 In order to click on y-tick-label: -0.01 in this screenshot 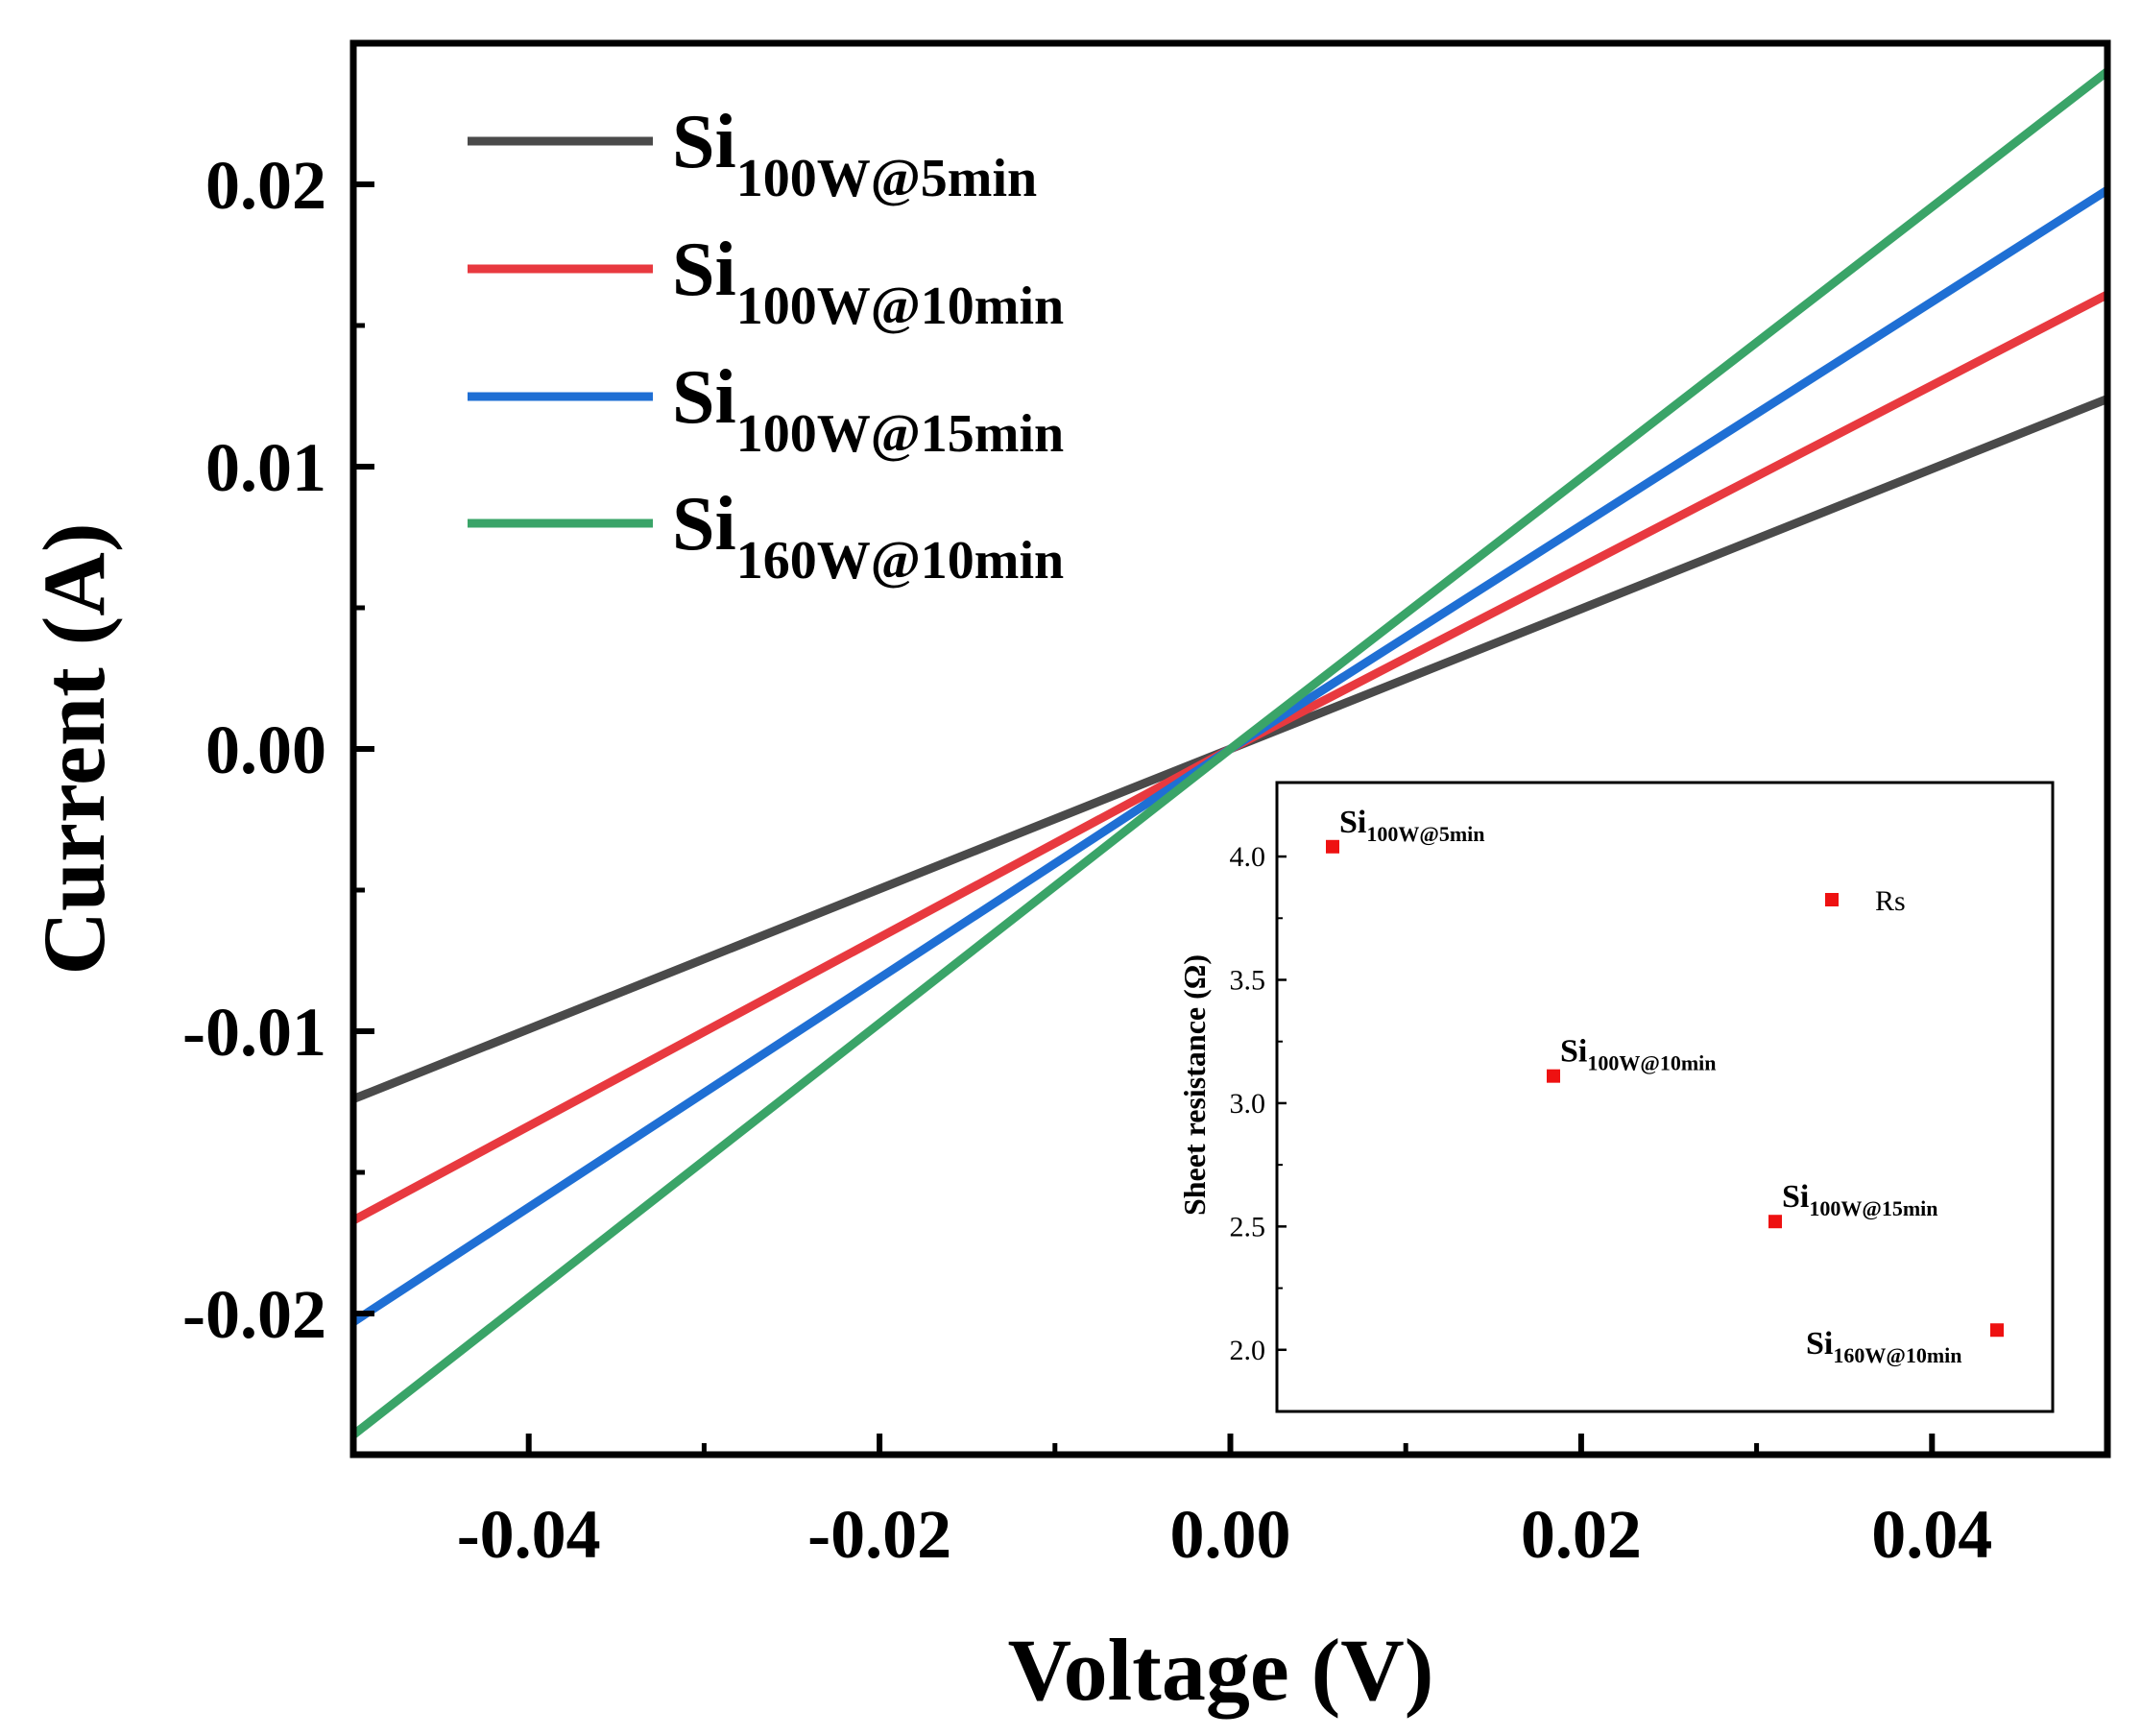, I will do `click(254, 1032)`.